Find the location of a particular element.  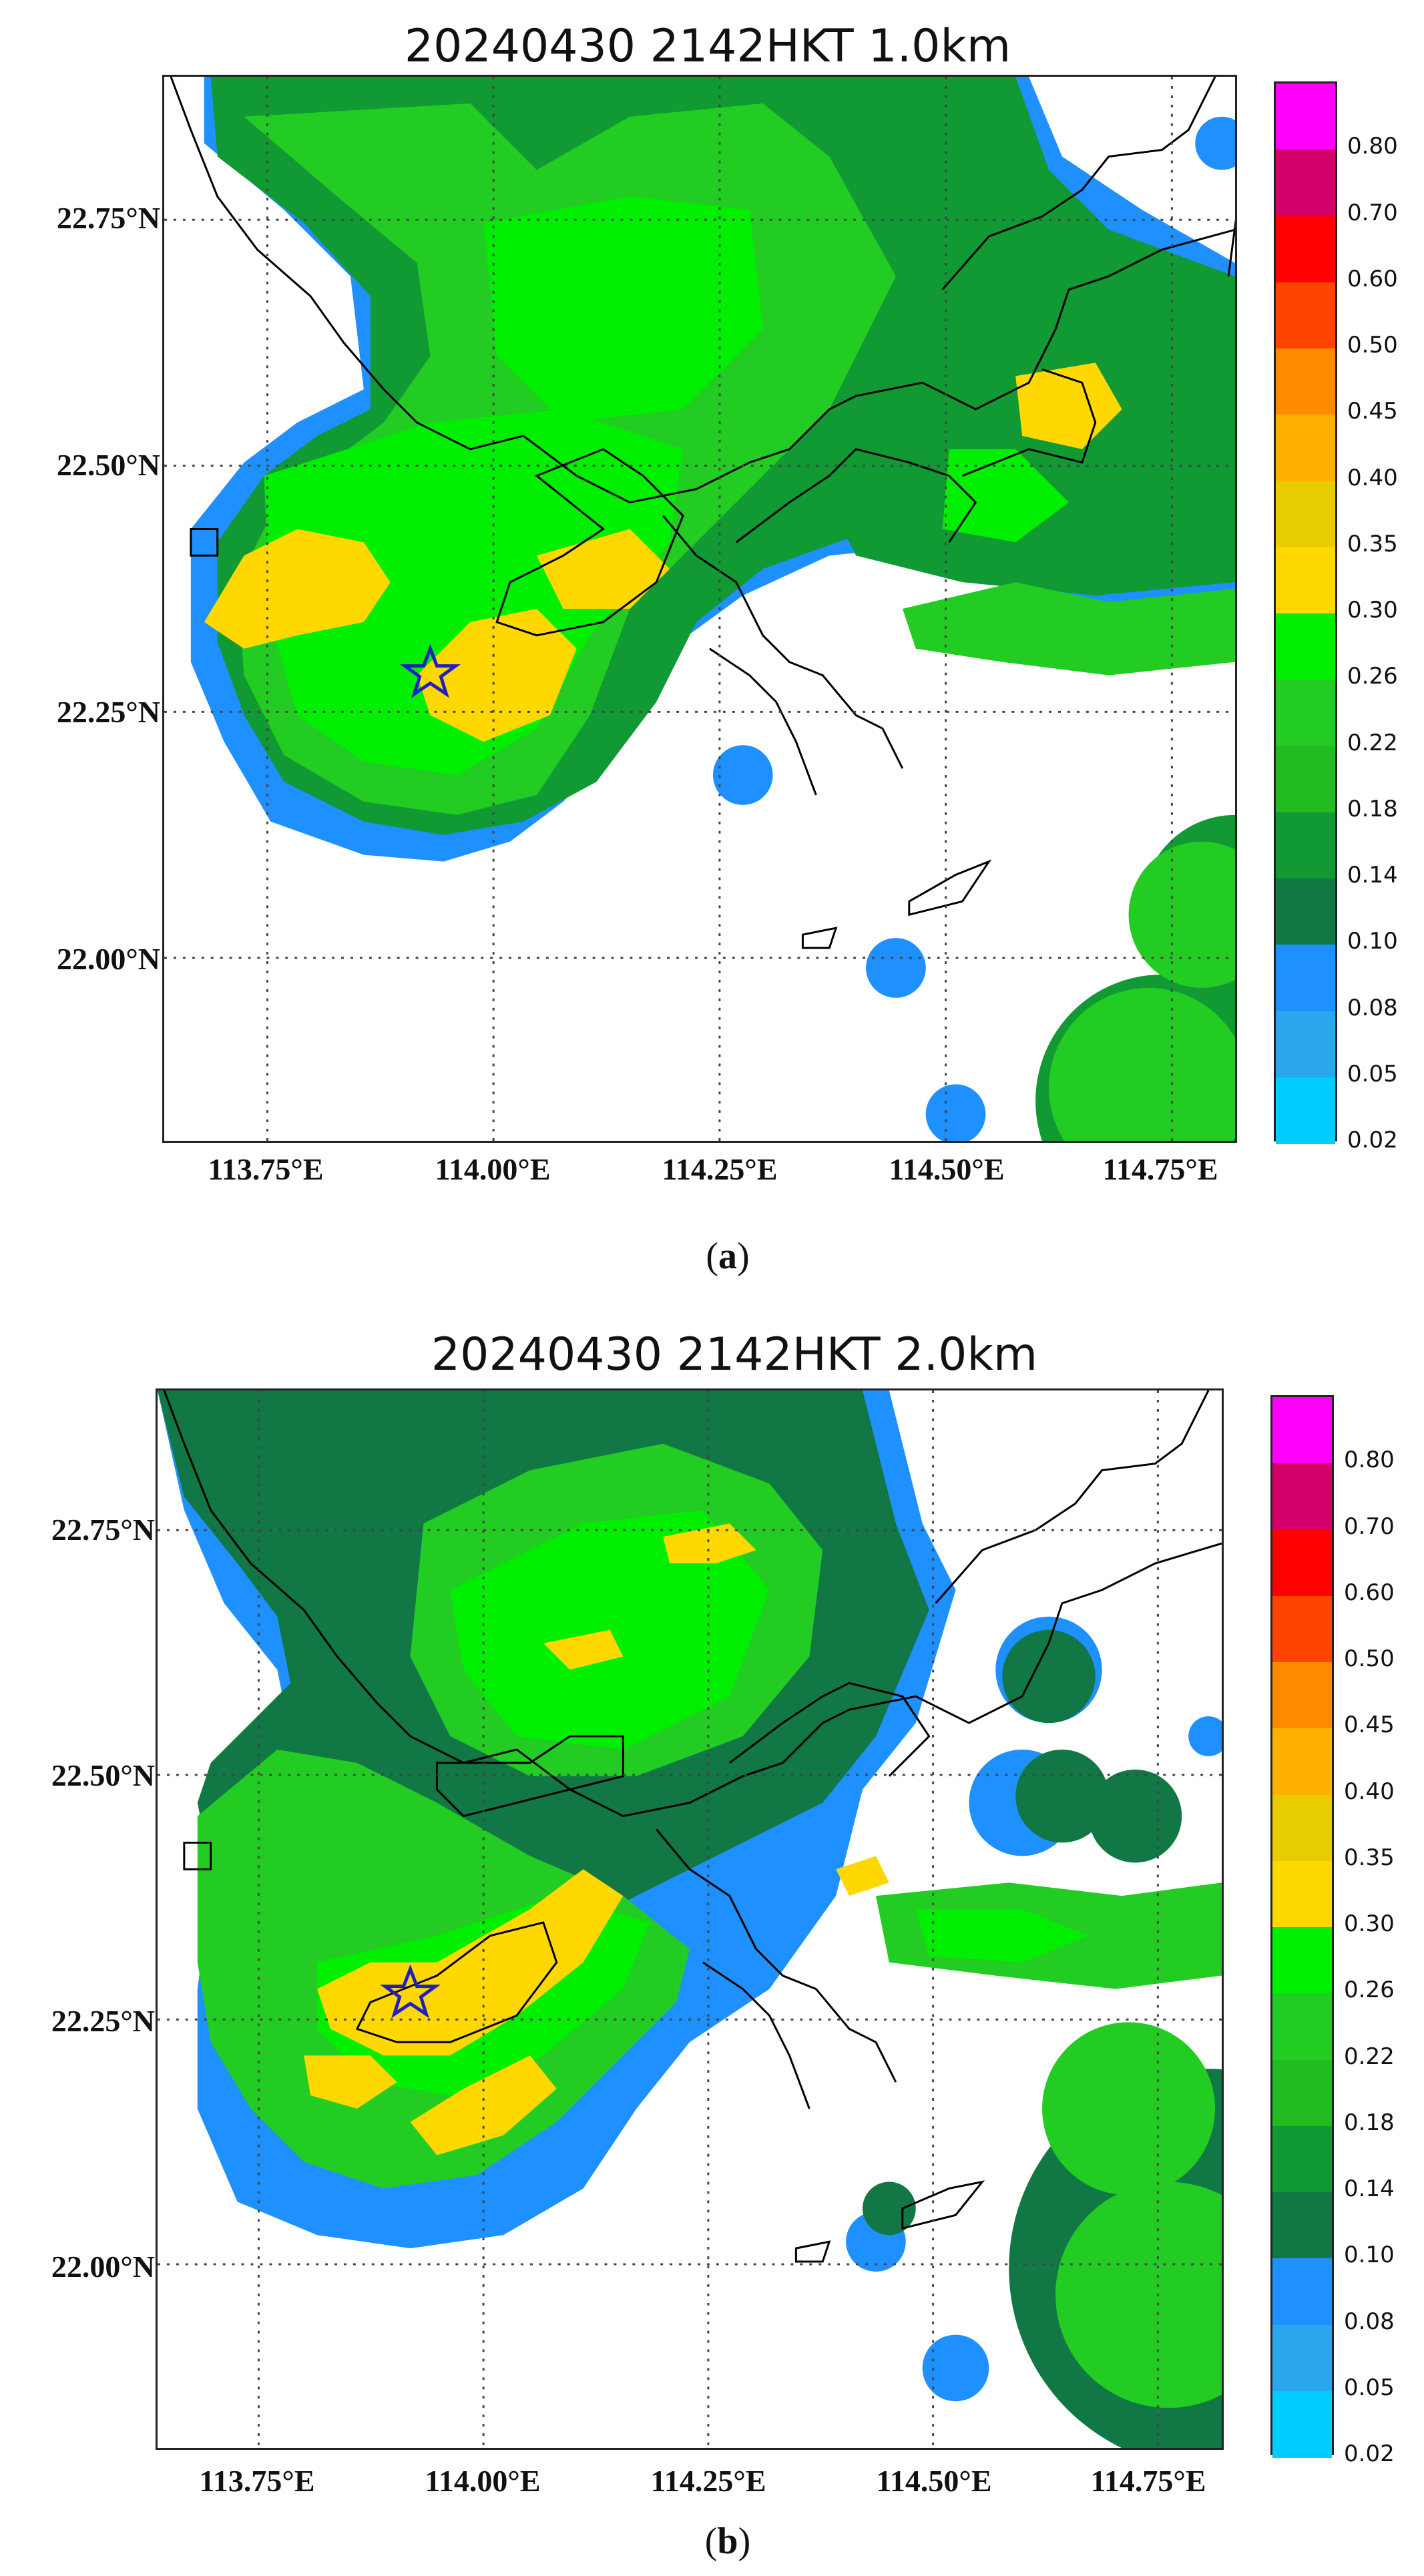

echo-brightgreen-layer is located at coordinates (666, 486).